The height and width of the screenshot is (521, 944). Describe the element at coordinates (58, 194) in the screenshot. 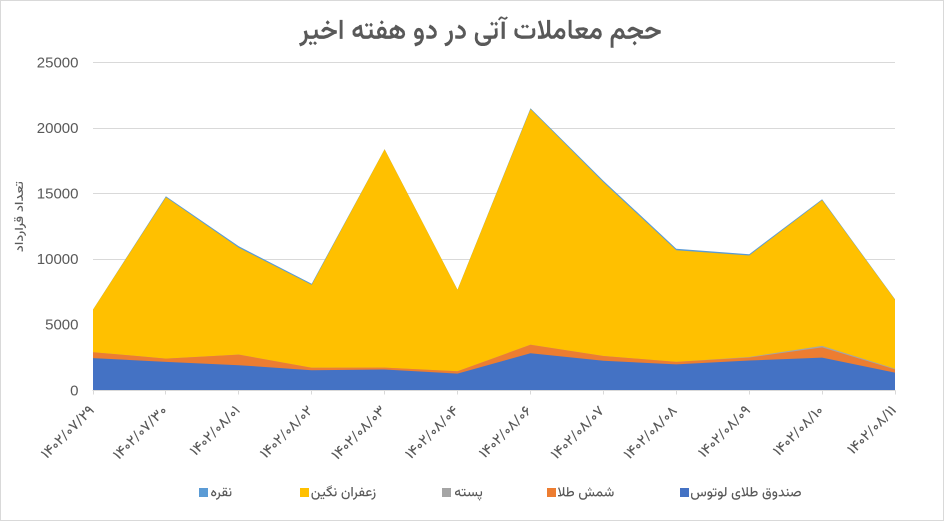

I see `svg-text: 15000` at that location.